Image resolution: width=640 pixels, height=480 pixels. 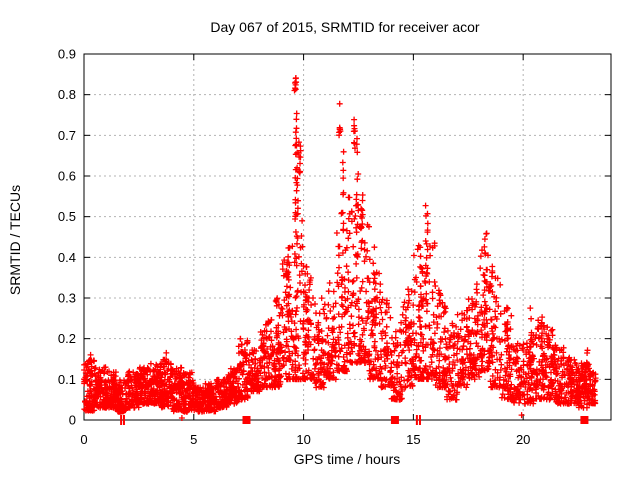 What do you see at coordinates (72, 420) in the screenshot?
I see `y-tick-label: 0` at bounding box center [72, 420].